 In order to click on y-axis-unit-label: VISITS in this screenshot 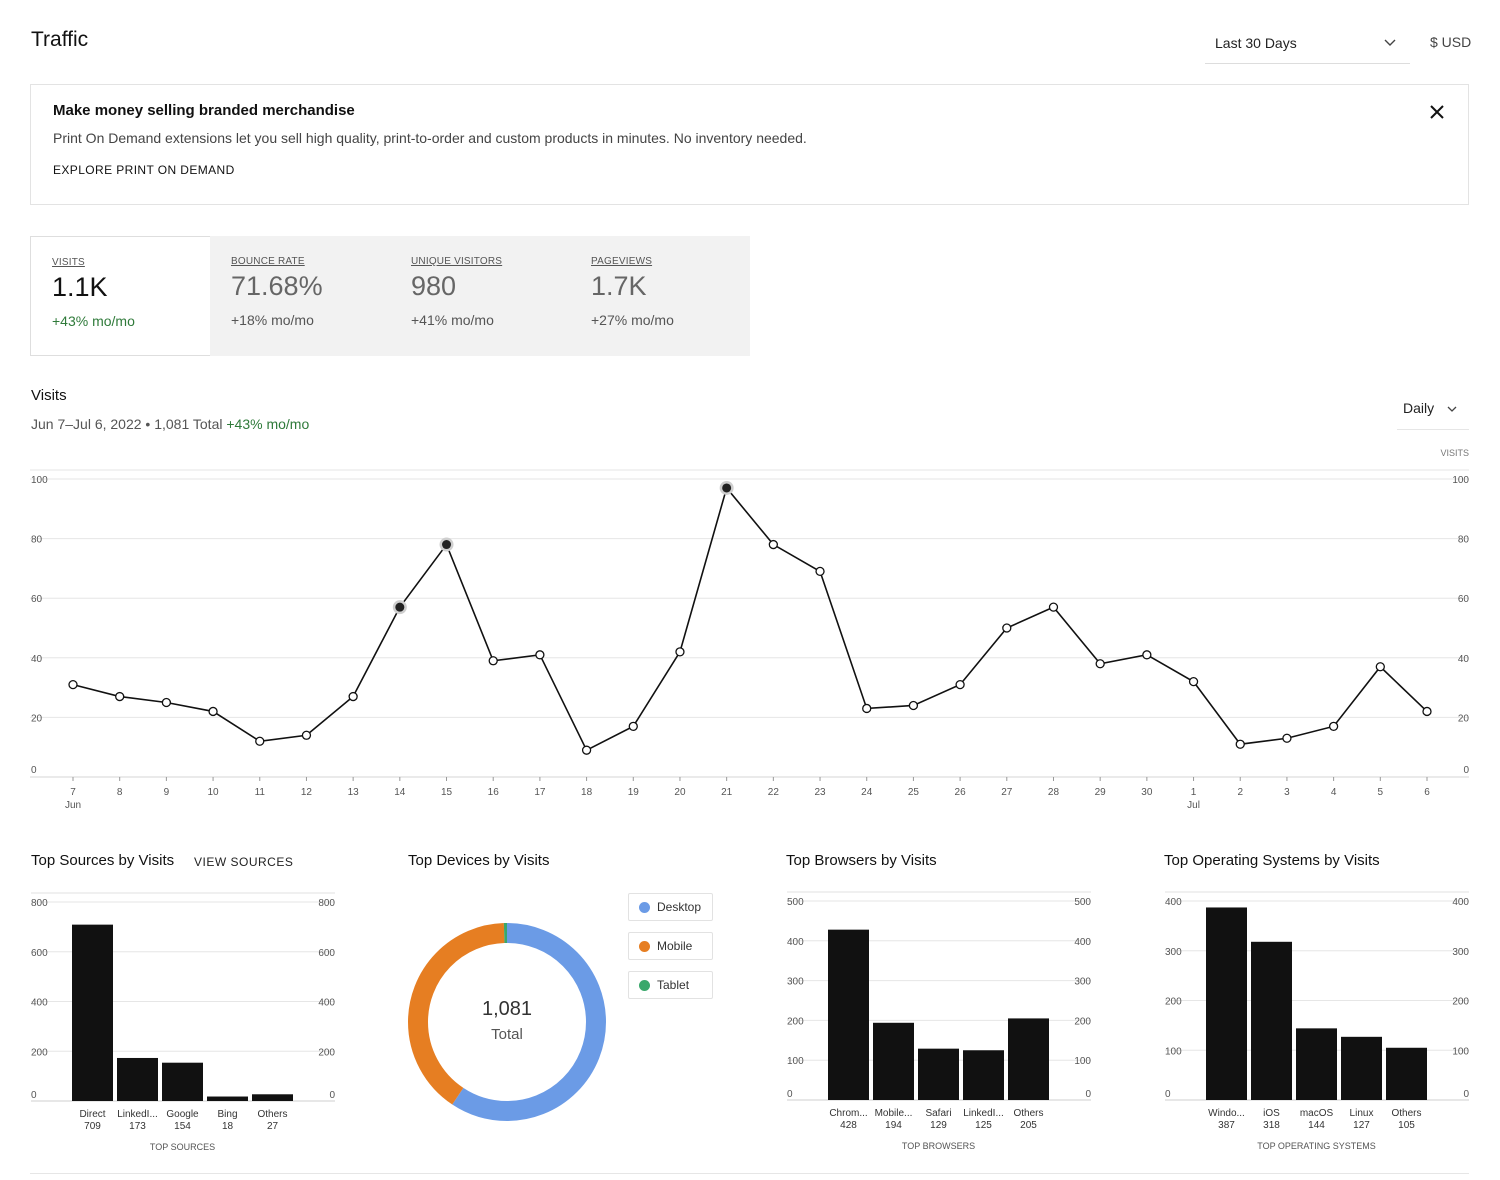, I will do `click(1454, 453)`.